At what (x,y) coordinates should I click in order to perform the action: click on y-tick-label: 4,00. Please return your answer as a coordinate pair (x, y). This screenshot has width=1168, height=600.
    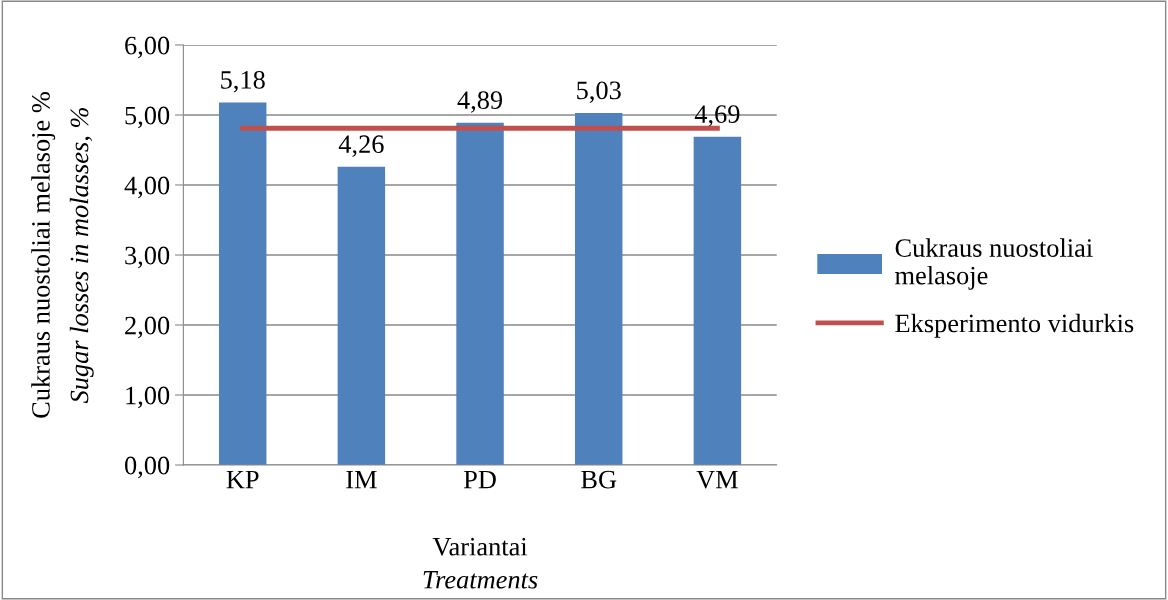
    Looking at the image, I should click on (147, 187).